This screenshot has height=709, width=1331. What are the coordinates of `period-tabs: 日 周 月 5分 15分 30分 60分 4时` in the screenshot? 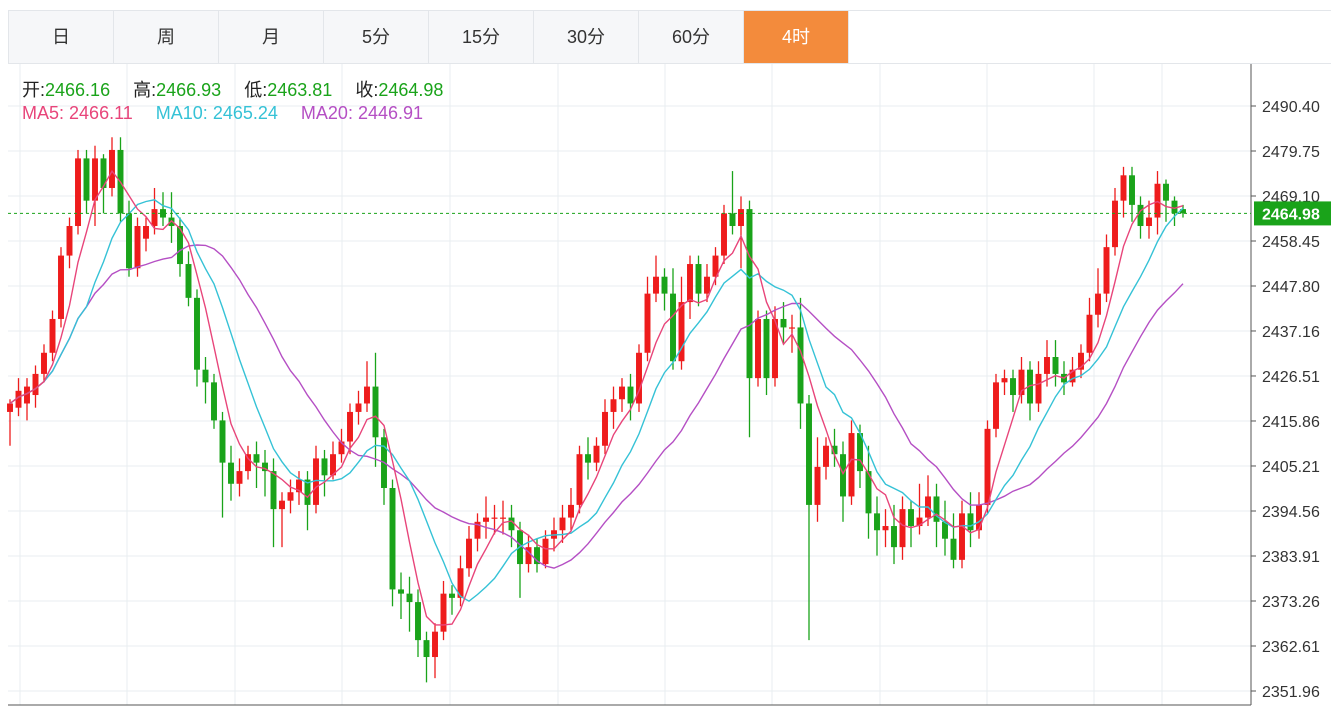 It's located at (428, 37).